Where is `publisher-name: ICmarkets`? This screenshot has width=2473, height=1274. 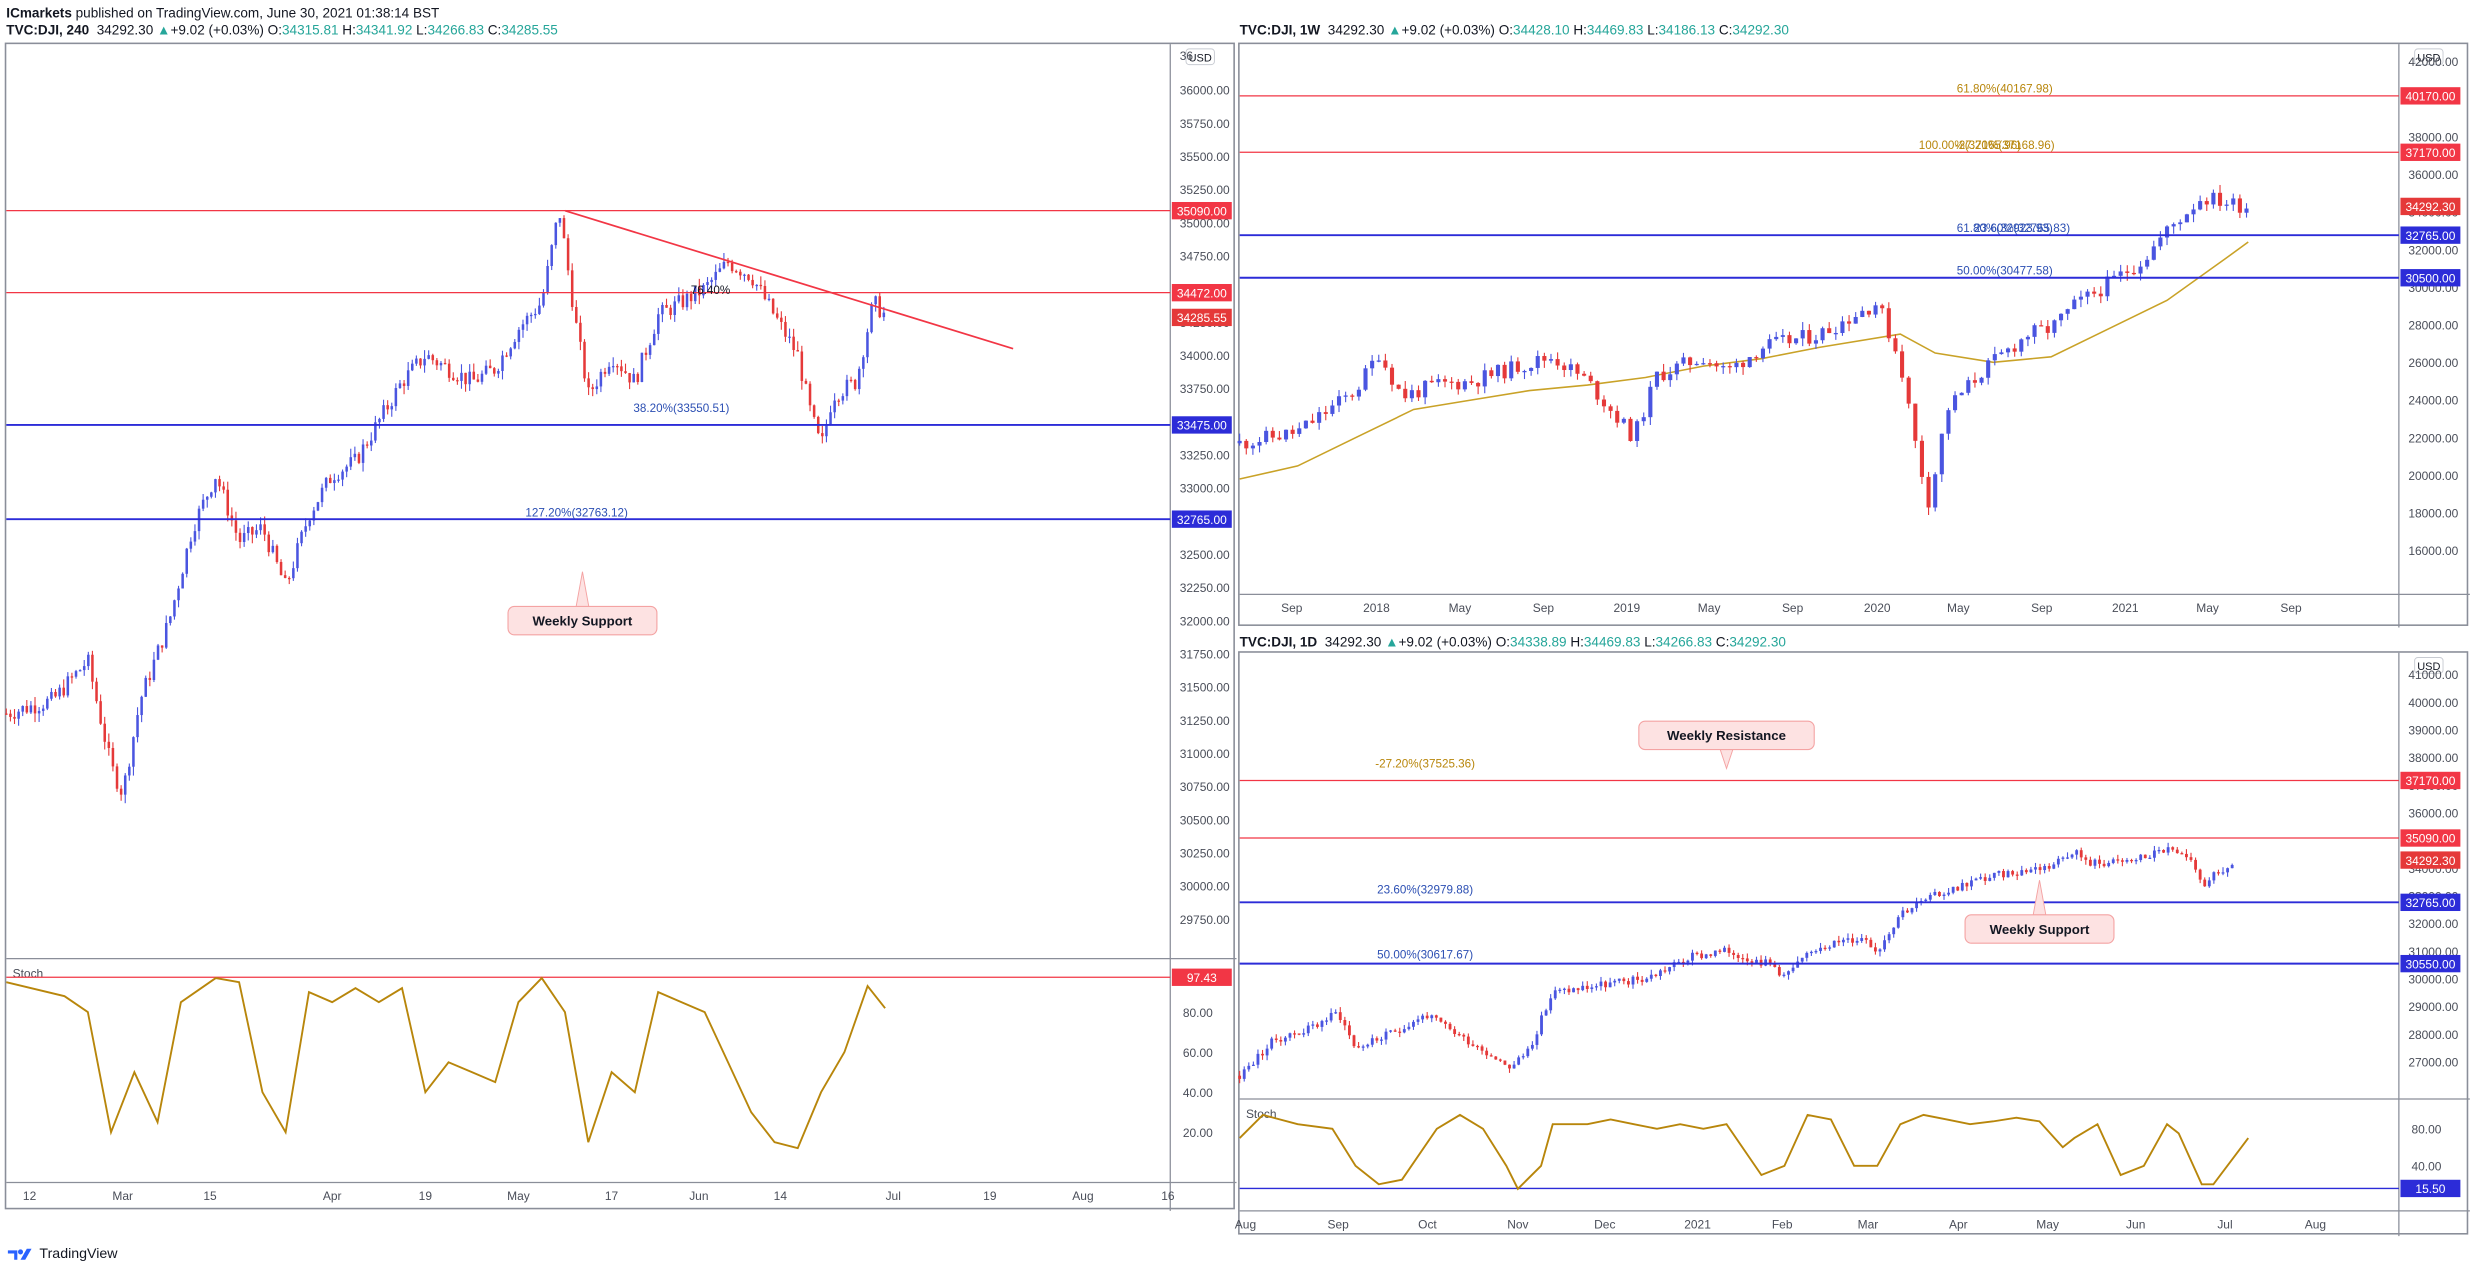
publisher-name: ICmarkets is located at coordinates (39, 12).